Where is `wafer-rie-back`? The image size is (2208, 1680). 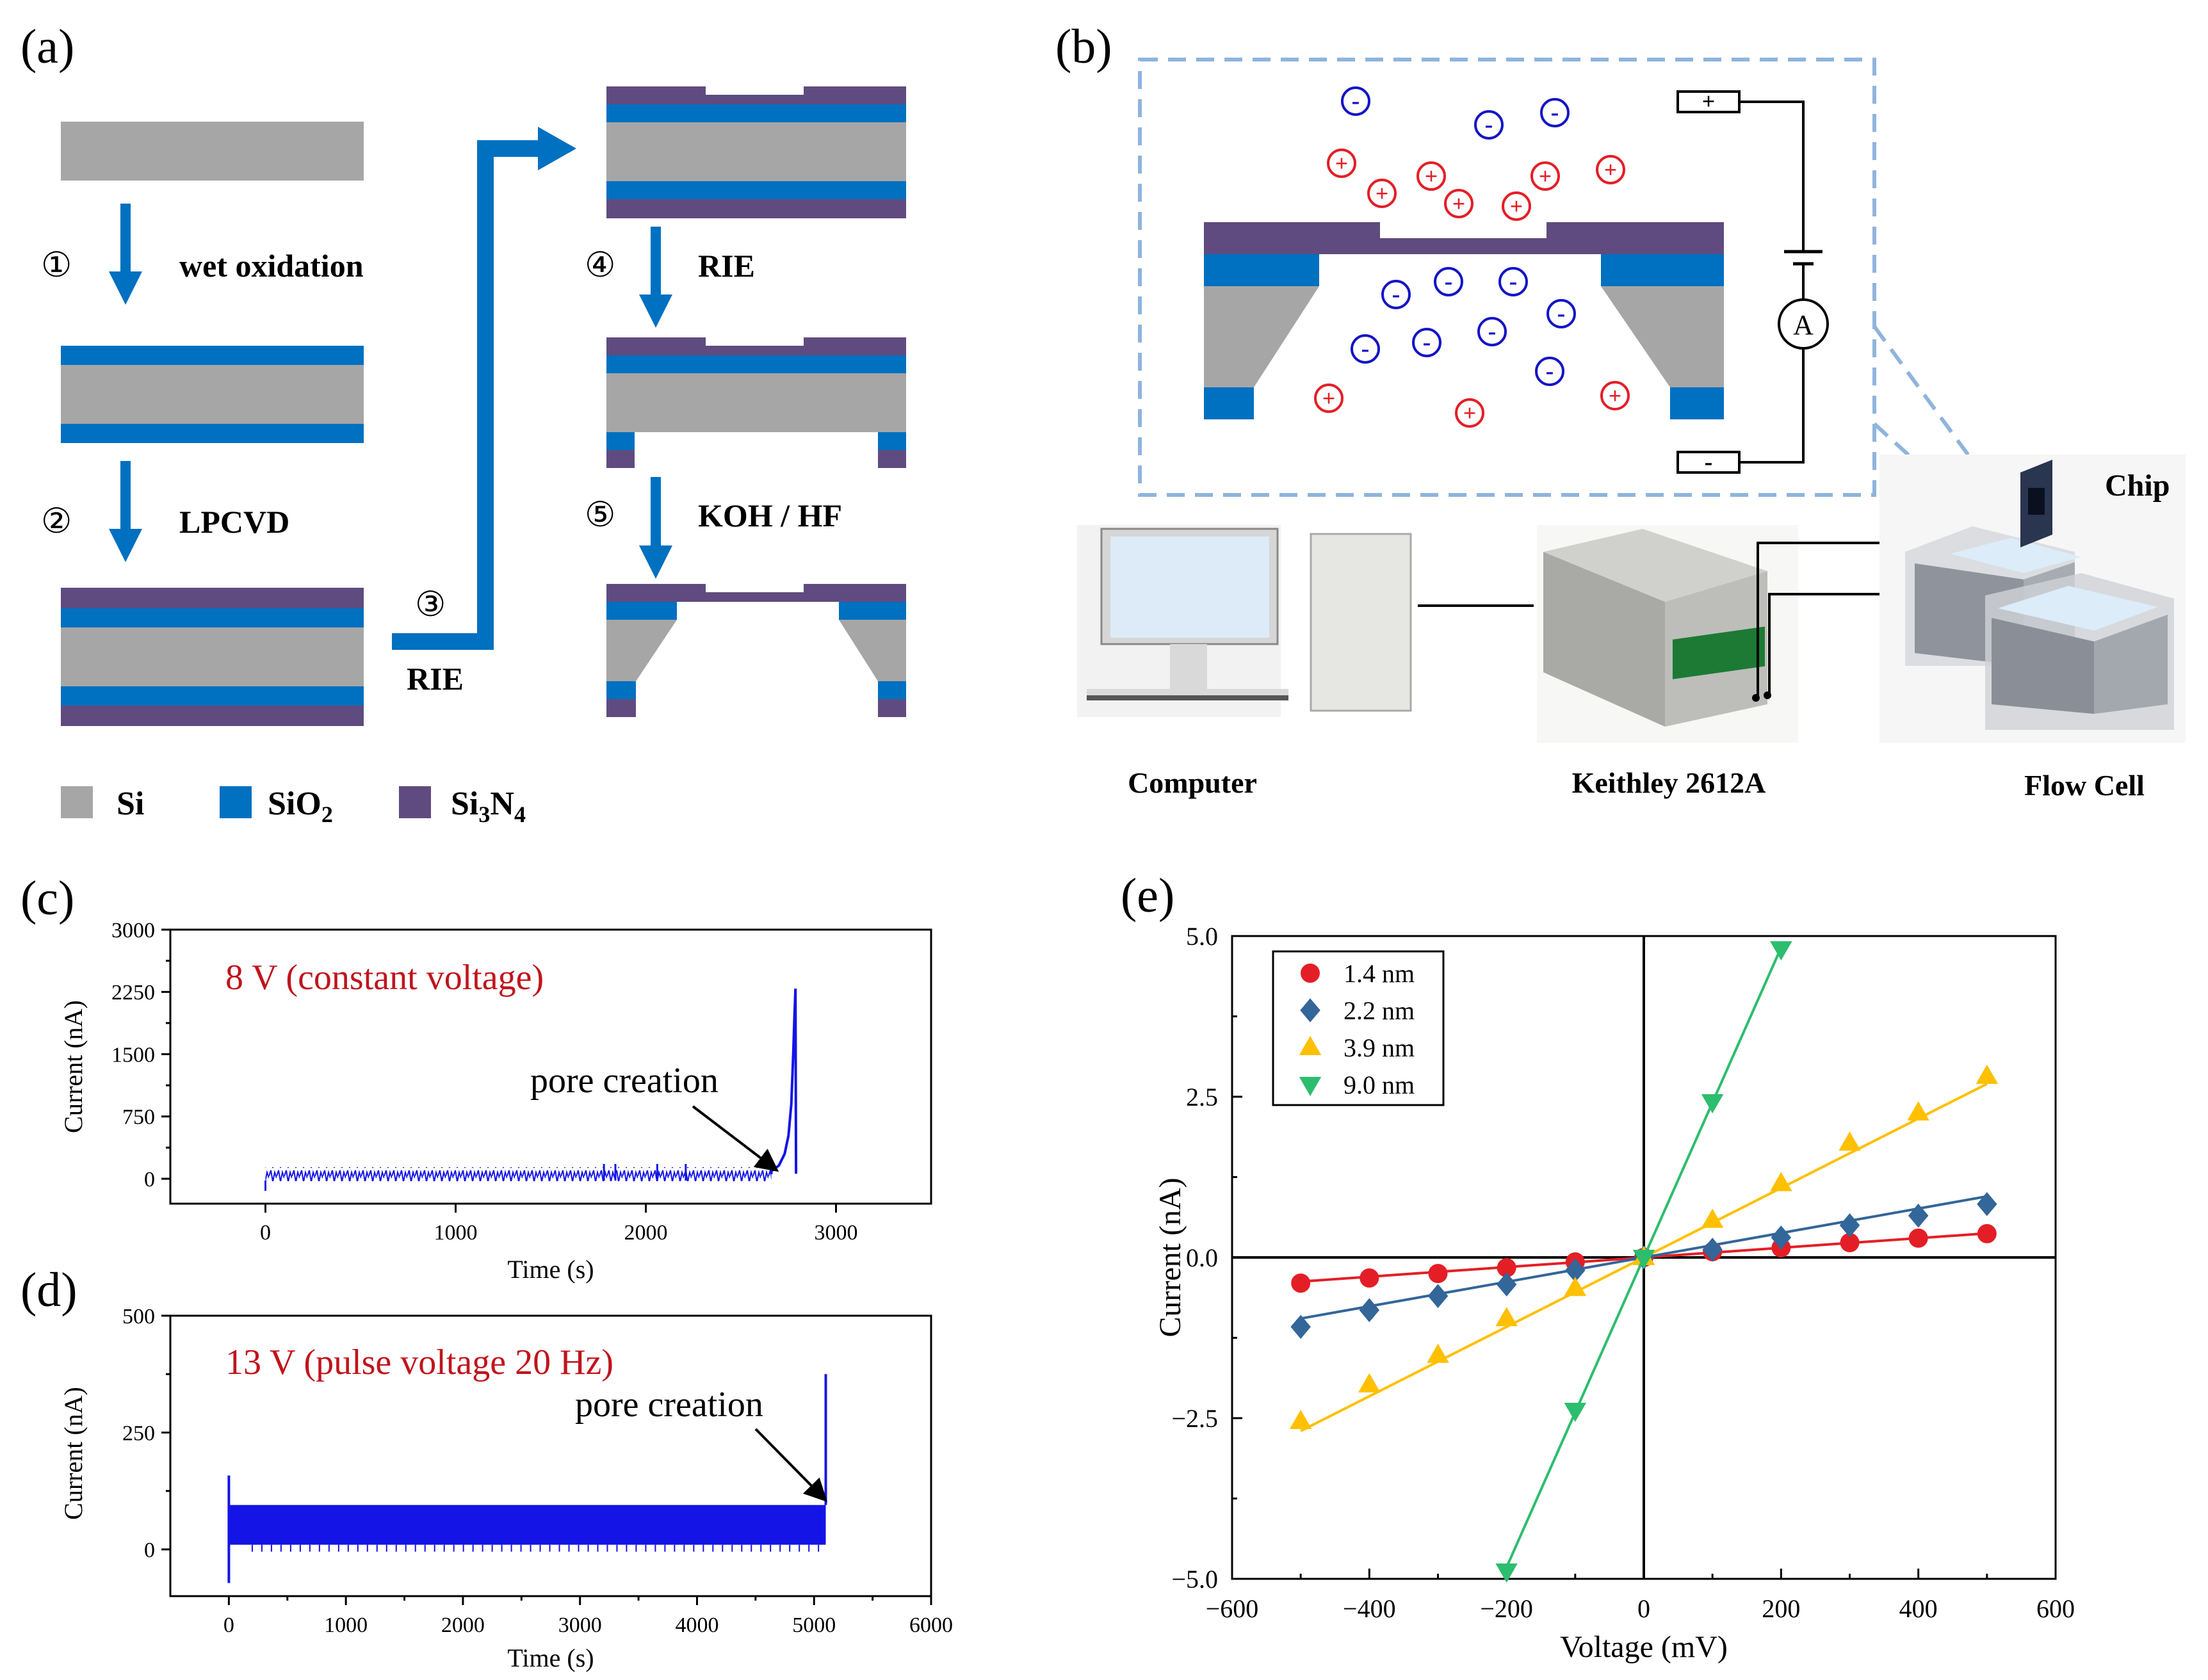 wafer-rie-back is located at coordinates (756, 402).